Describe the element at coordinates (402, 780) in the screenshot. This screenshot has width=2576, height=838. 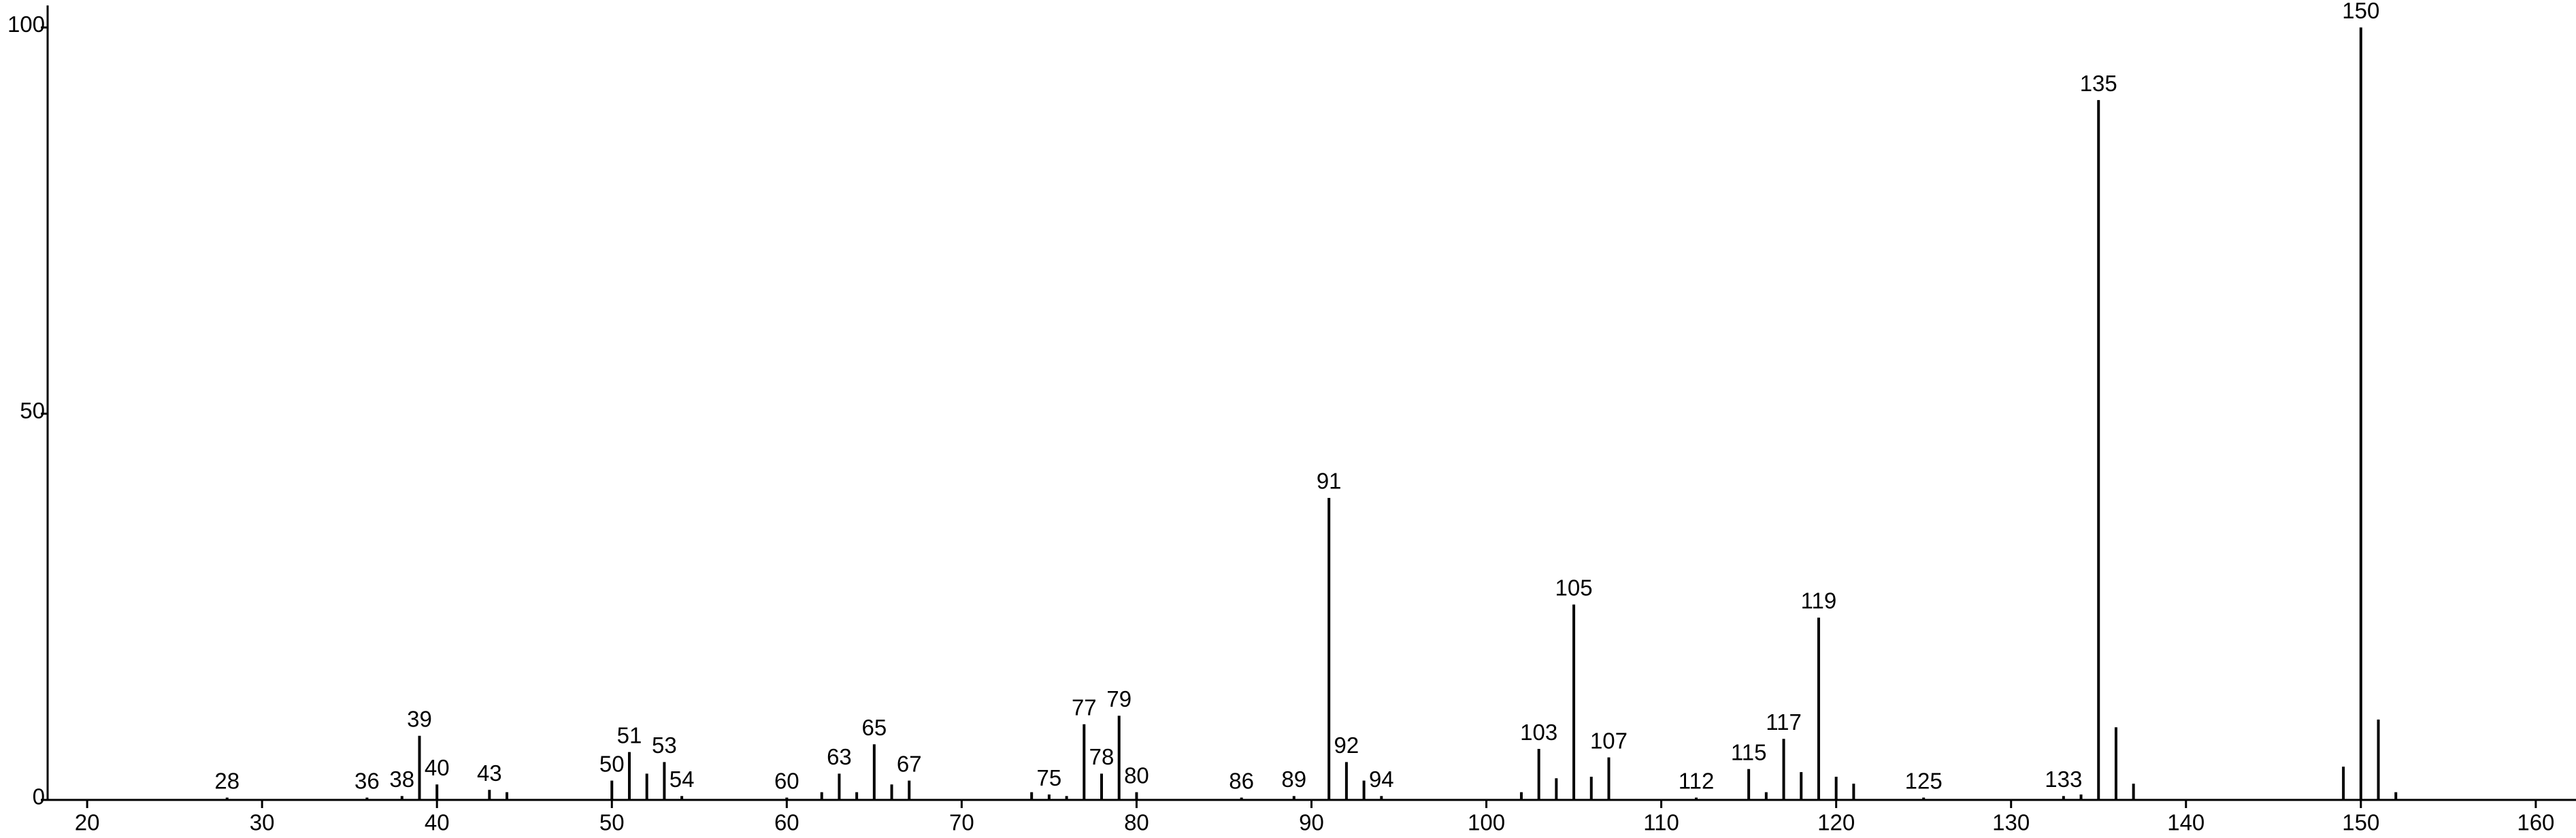
I see `peak-label: 38` at that location.